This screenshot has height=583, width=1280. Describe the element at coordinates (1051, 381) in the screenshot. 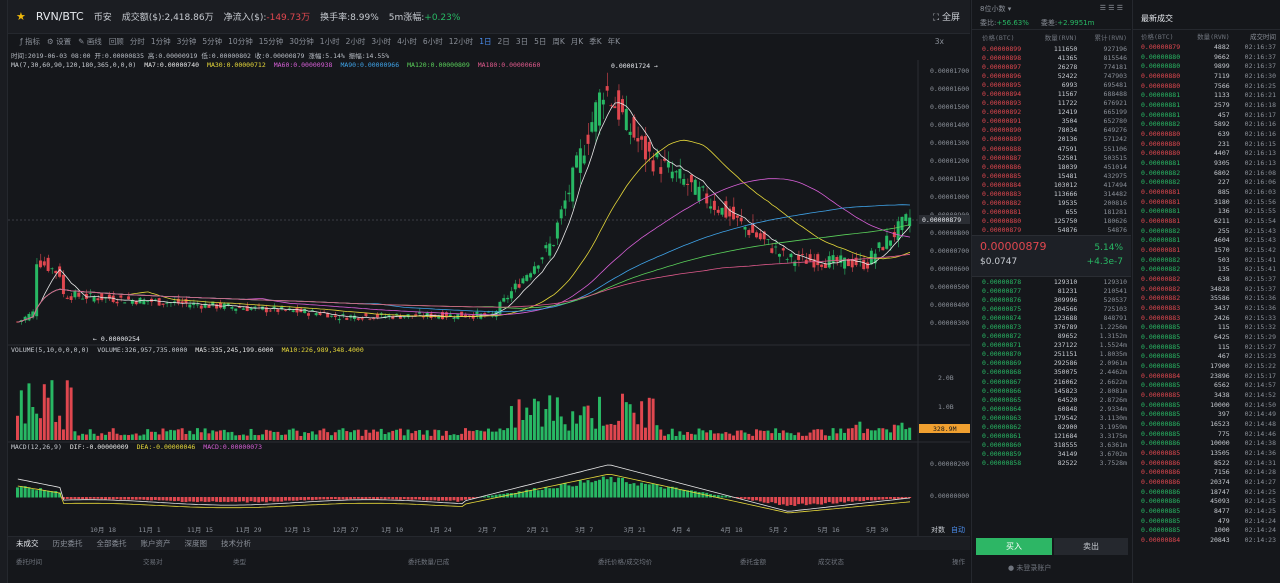

I see `bids-row: 0.00000867 216062 2.6622m` at that location.